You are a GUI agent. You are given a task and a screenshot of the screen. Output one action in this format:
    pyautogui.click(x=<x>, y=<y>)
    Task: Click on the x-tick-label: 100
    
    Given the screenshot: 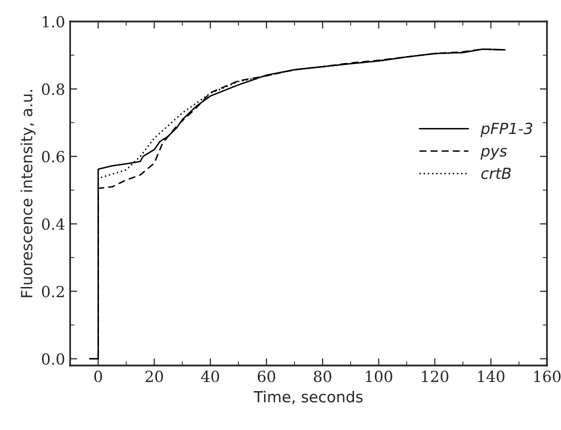 What is the action you would take?
    pyautogui.click(x=379, y=376)
    